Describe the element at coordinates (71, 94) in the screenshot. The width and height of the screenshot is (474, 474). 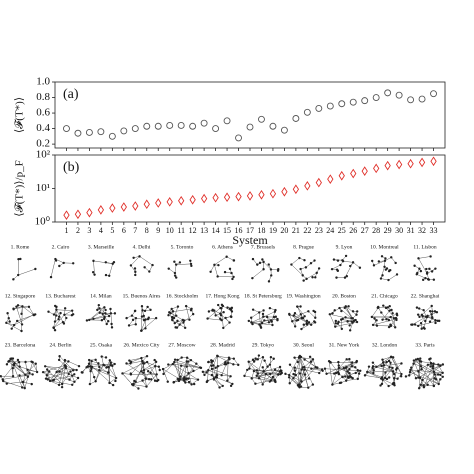
I see `panel-label: (a)` at that location.